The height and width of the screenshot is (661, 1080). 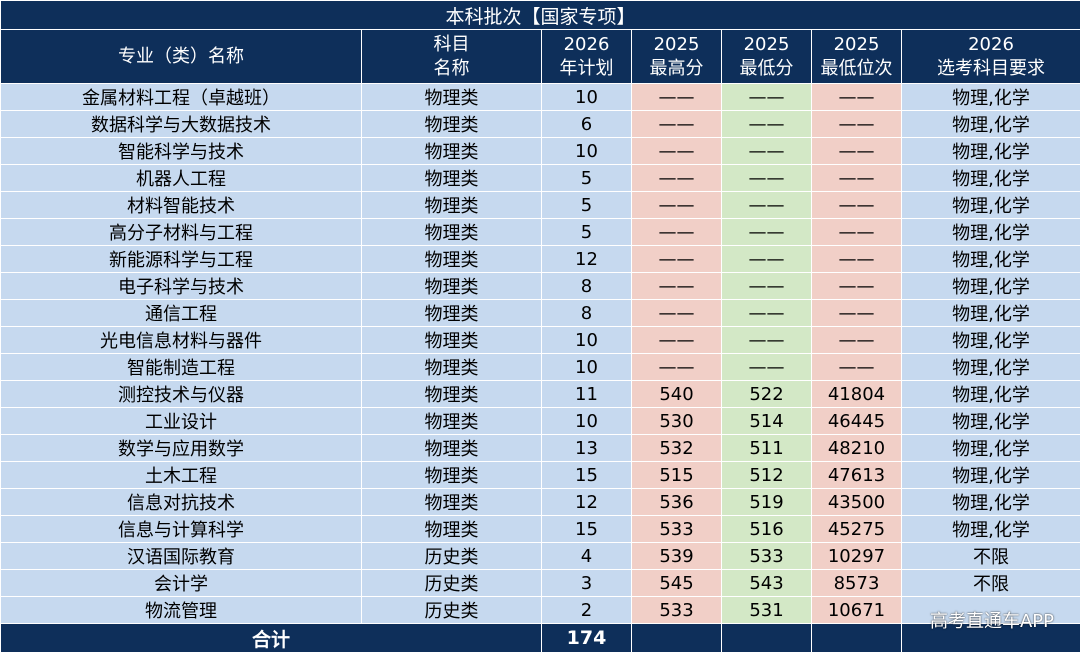 I want to click on table-row: 信息对抗技术 物理类 12 536 519 43500 物理,化学, so click(x=540, y=502).